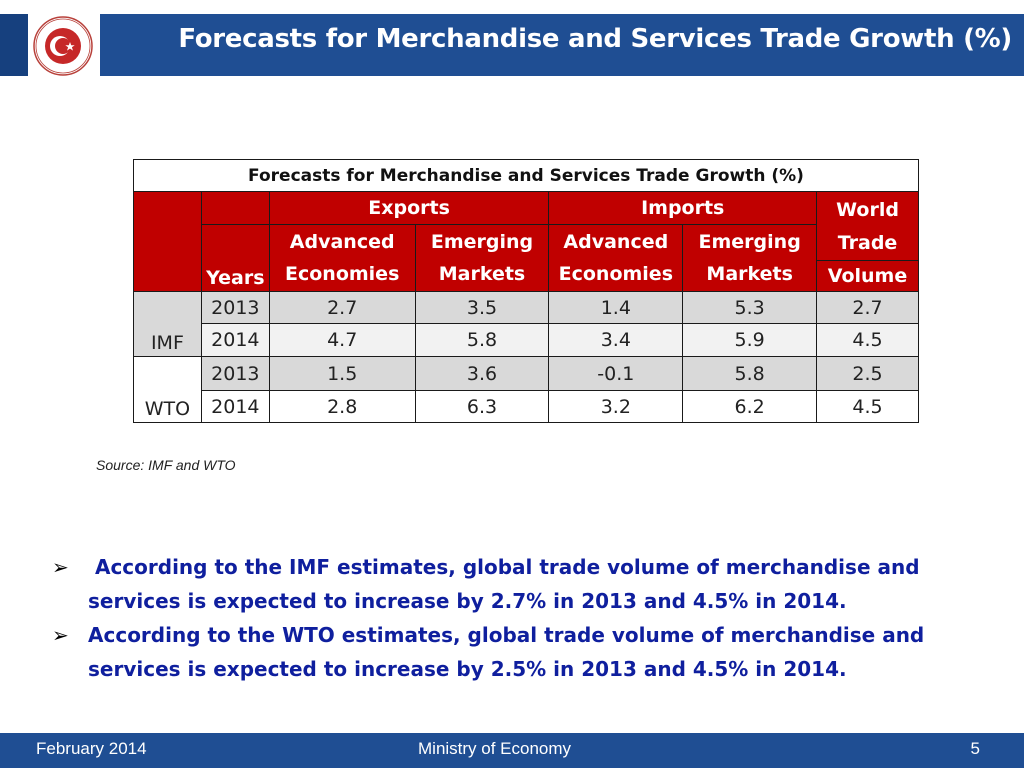  What do you see at coordinates (867, 373) in the screenshot?
I see `table-cell: 2.5` at bounding box center [867, 373].